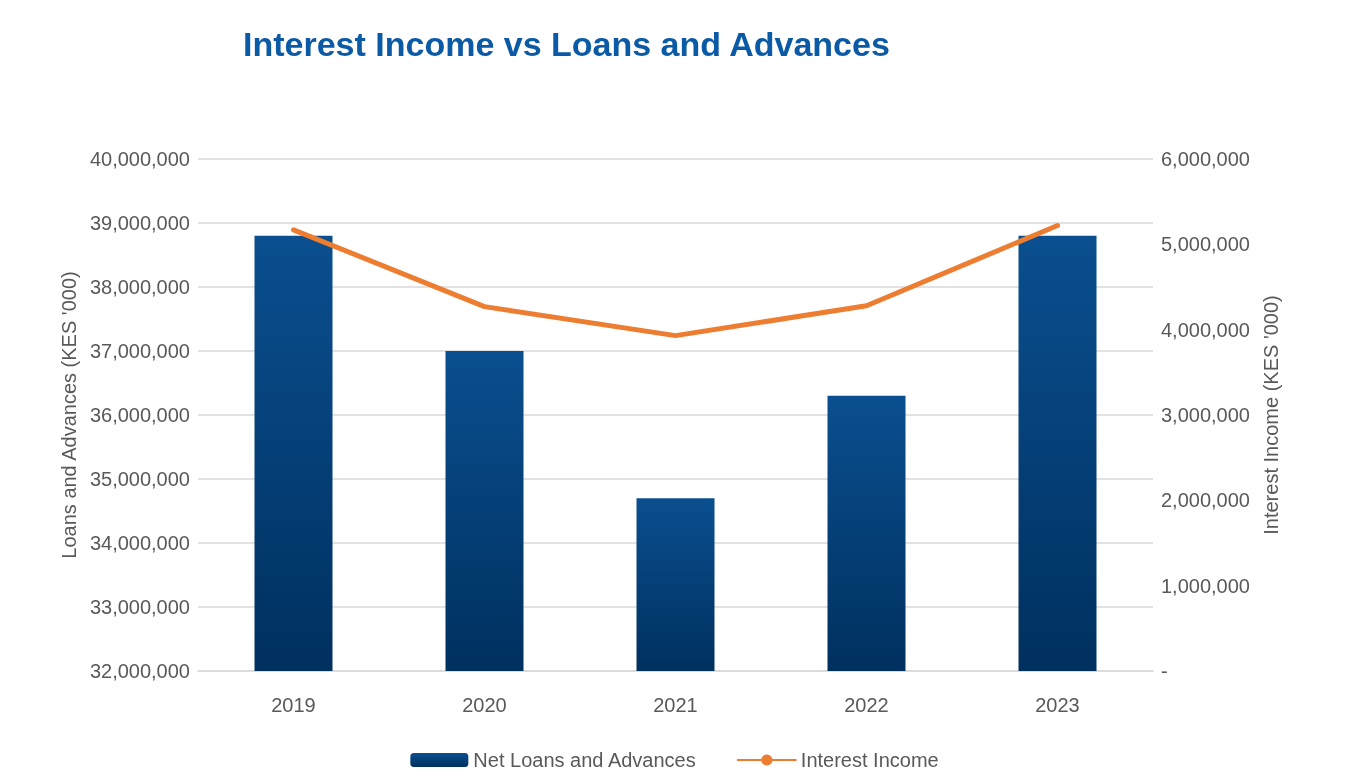  What do you see at coordinates (566, 44) in the screenshot?
I see `chart-title: Interest Income vs Loans and Advances` at bounding box center [566, 44].